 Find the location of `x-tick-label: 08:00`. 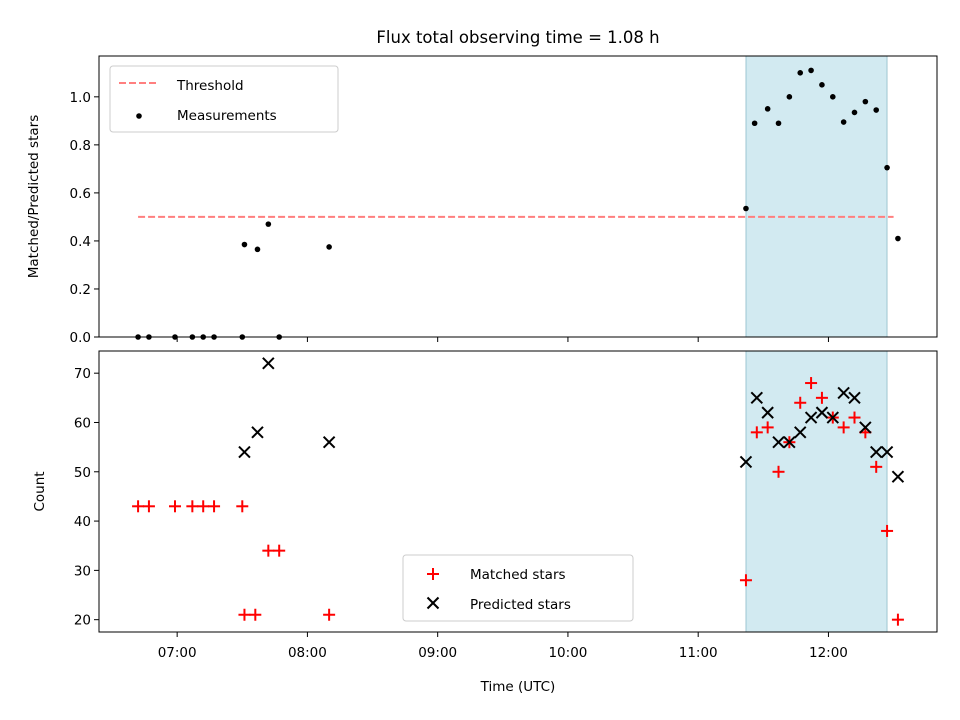

x-tick-label: 08:00 is located at coordinates (307, 653).